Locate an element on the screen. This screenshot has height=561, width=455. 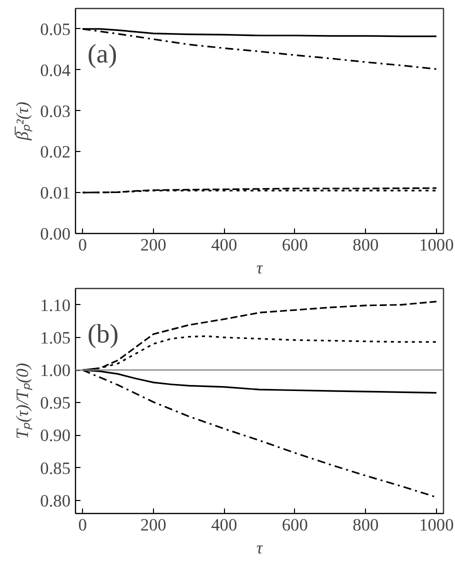
y-tick-label: 1.00 is located at coordinates (55, 370).